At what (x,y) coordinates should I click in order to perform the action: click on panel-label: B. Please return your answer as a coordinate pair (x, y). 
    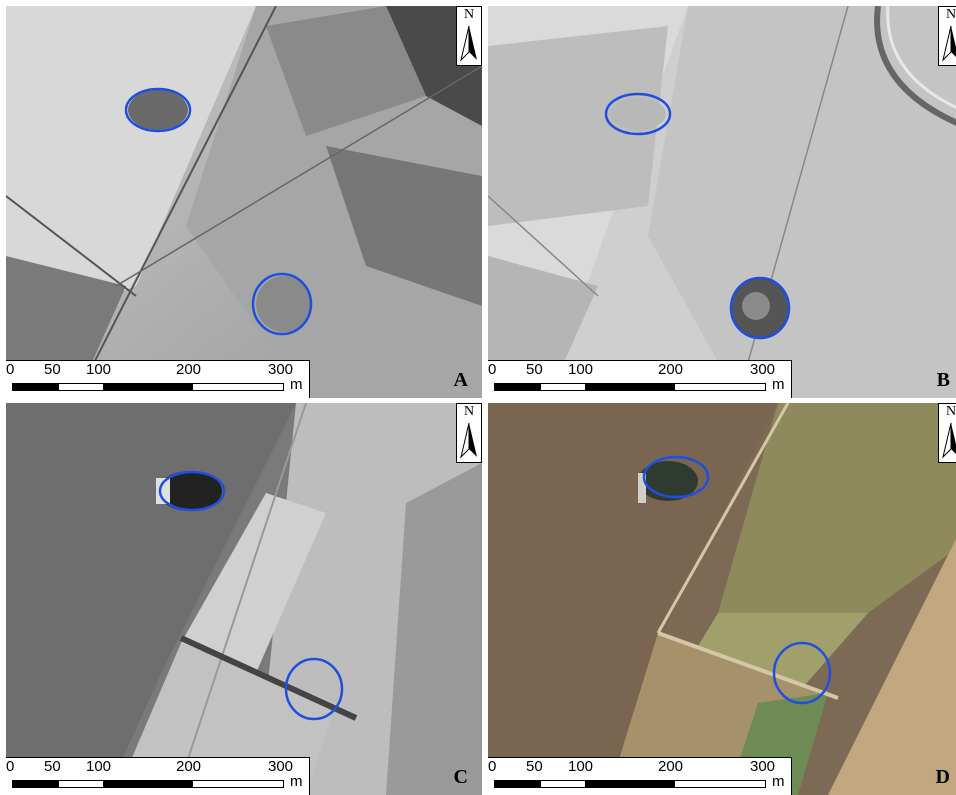
    Looking at the image, I should click on (943, 380).